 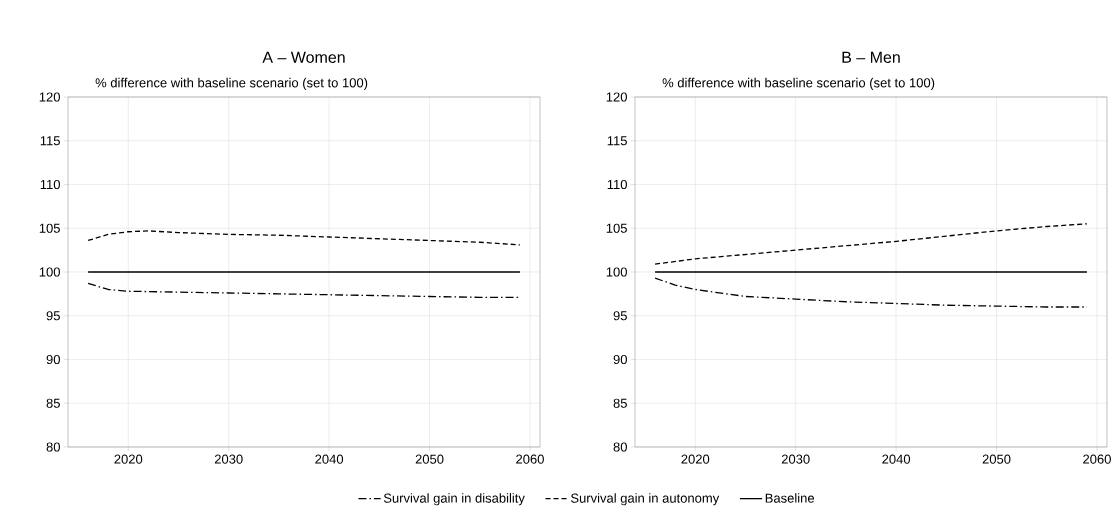 What do you see at coordinates (454, 499) in the screenshot?
I see `legend-label: Survival gain in disability` at bounding box center [454, 499].